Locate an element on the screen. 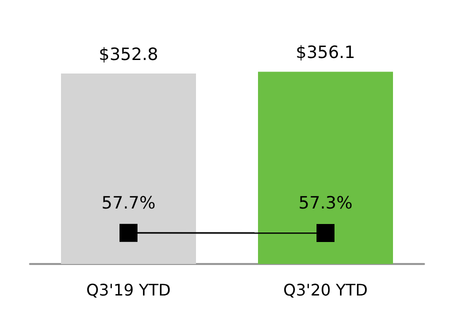  x-tick-label: Q3'20 YTD is located at coordinates (325, 290).